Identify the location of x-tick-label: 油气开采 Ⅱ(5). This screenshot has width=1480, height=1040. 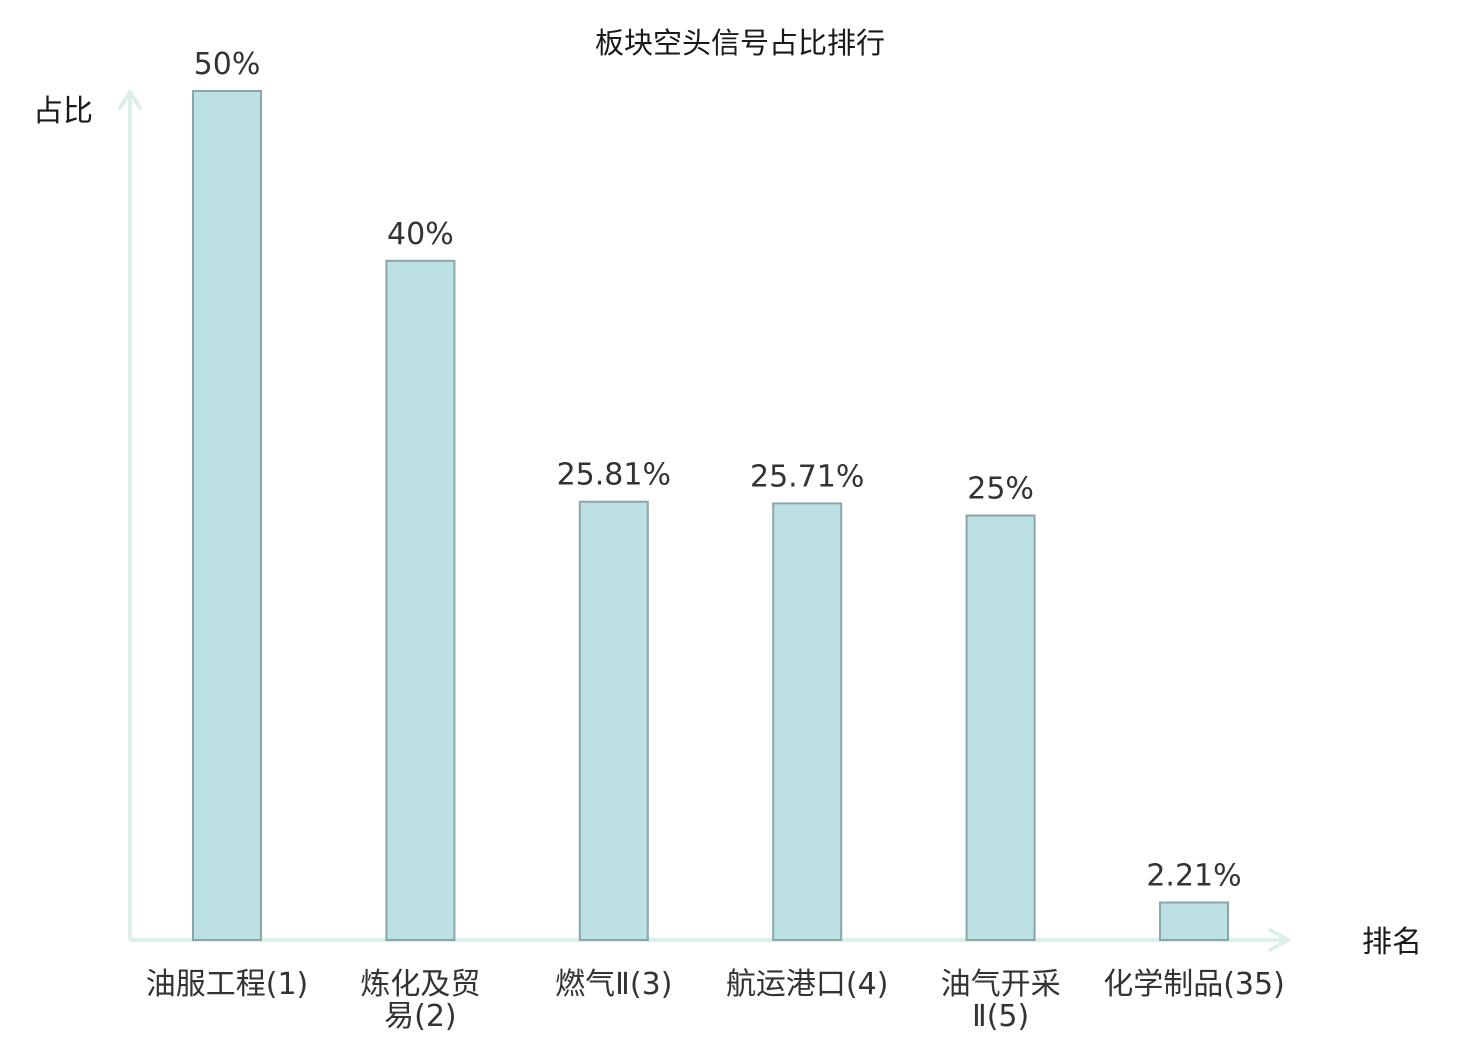
(1001, 1000).